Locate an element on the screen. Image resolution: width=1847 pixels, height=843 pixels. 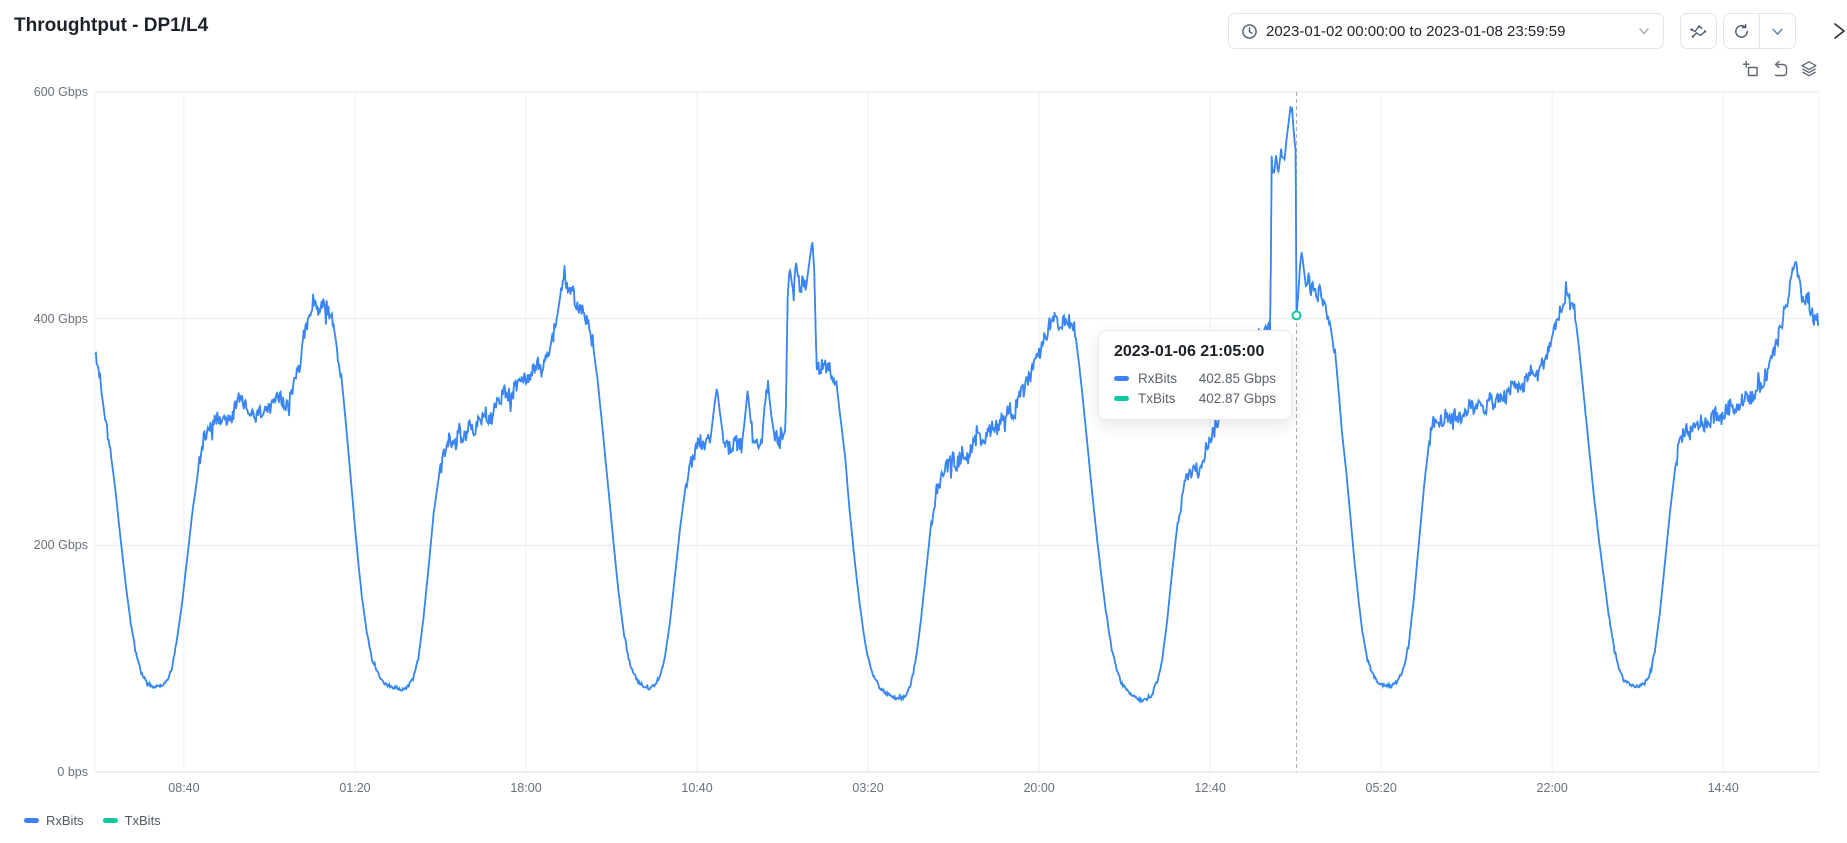
box-zoom-button is located at coordinates (1751, 69).